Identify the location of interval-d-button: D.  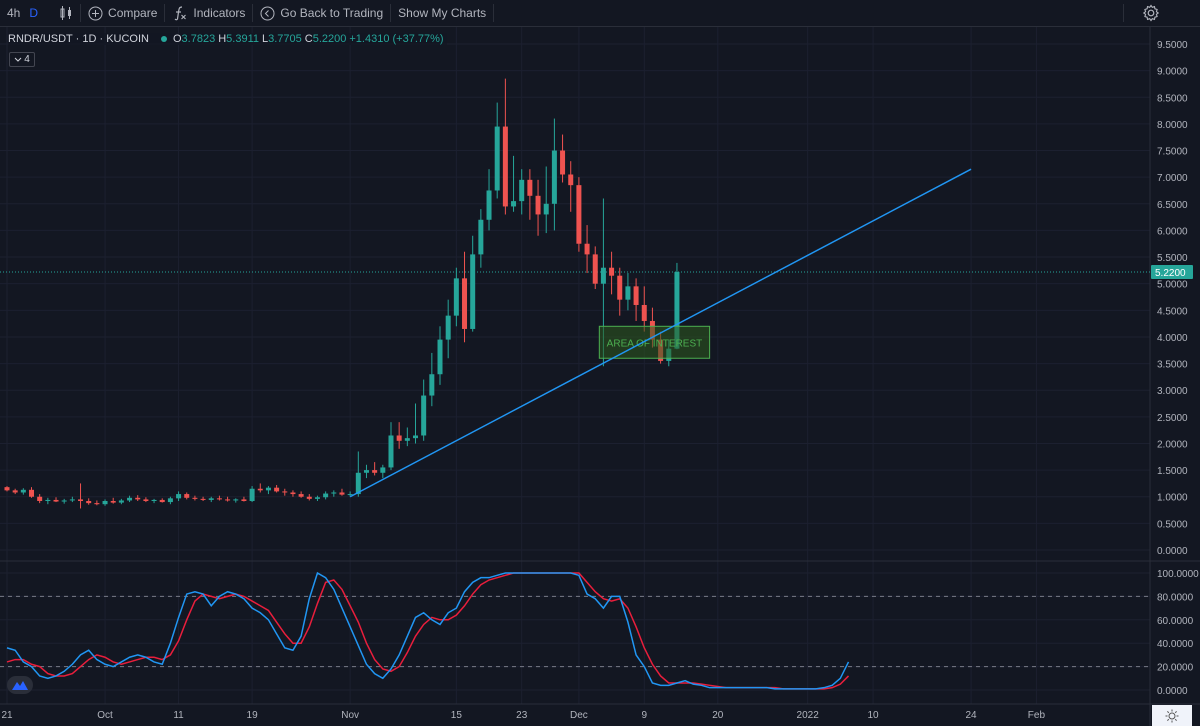
(36, 13).